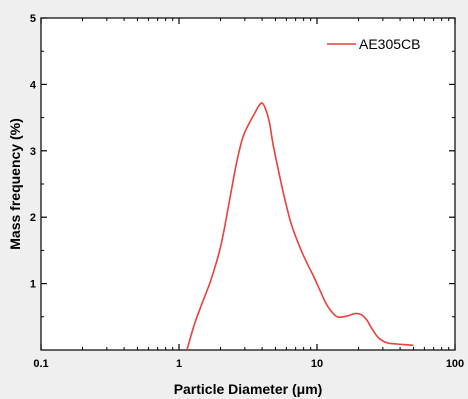  Describe the element at coordinates (33, 152) in the screenshot. I see `y-tick-label: 3` at that location.